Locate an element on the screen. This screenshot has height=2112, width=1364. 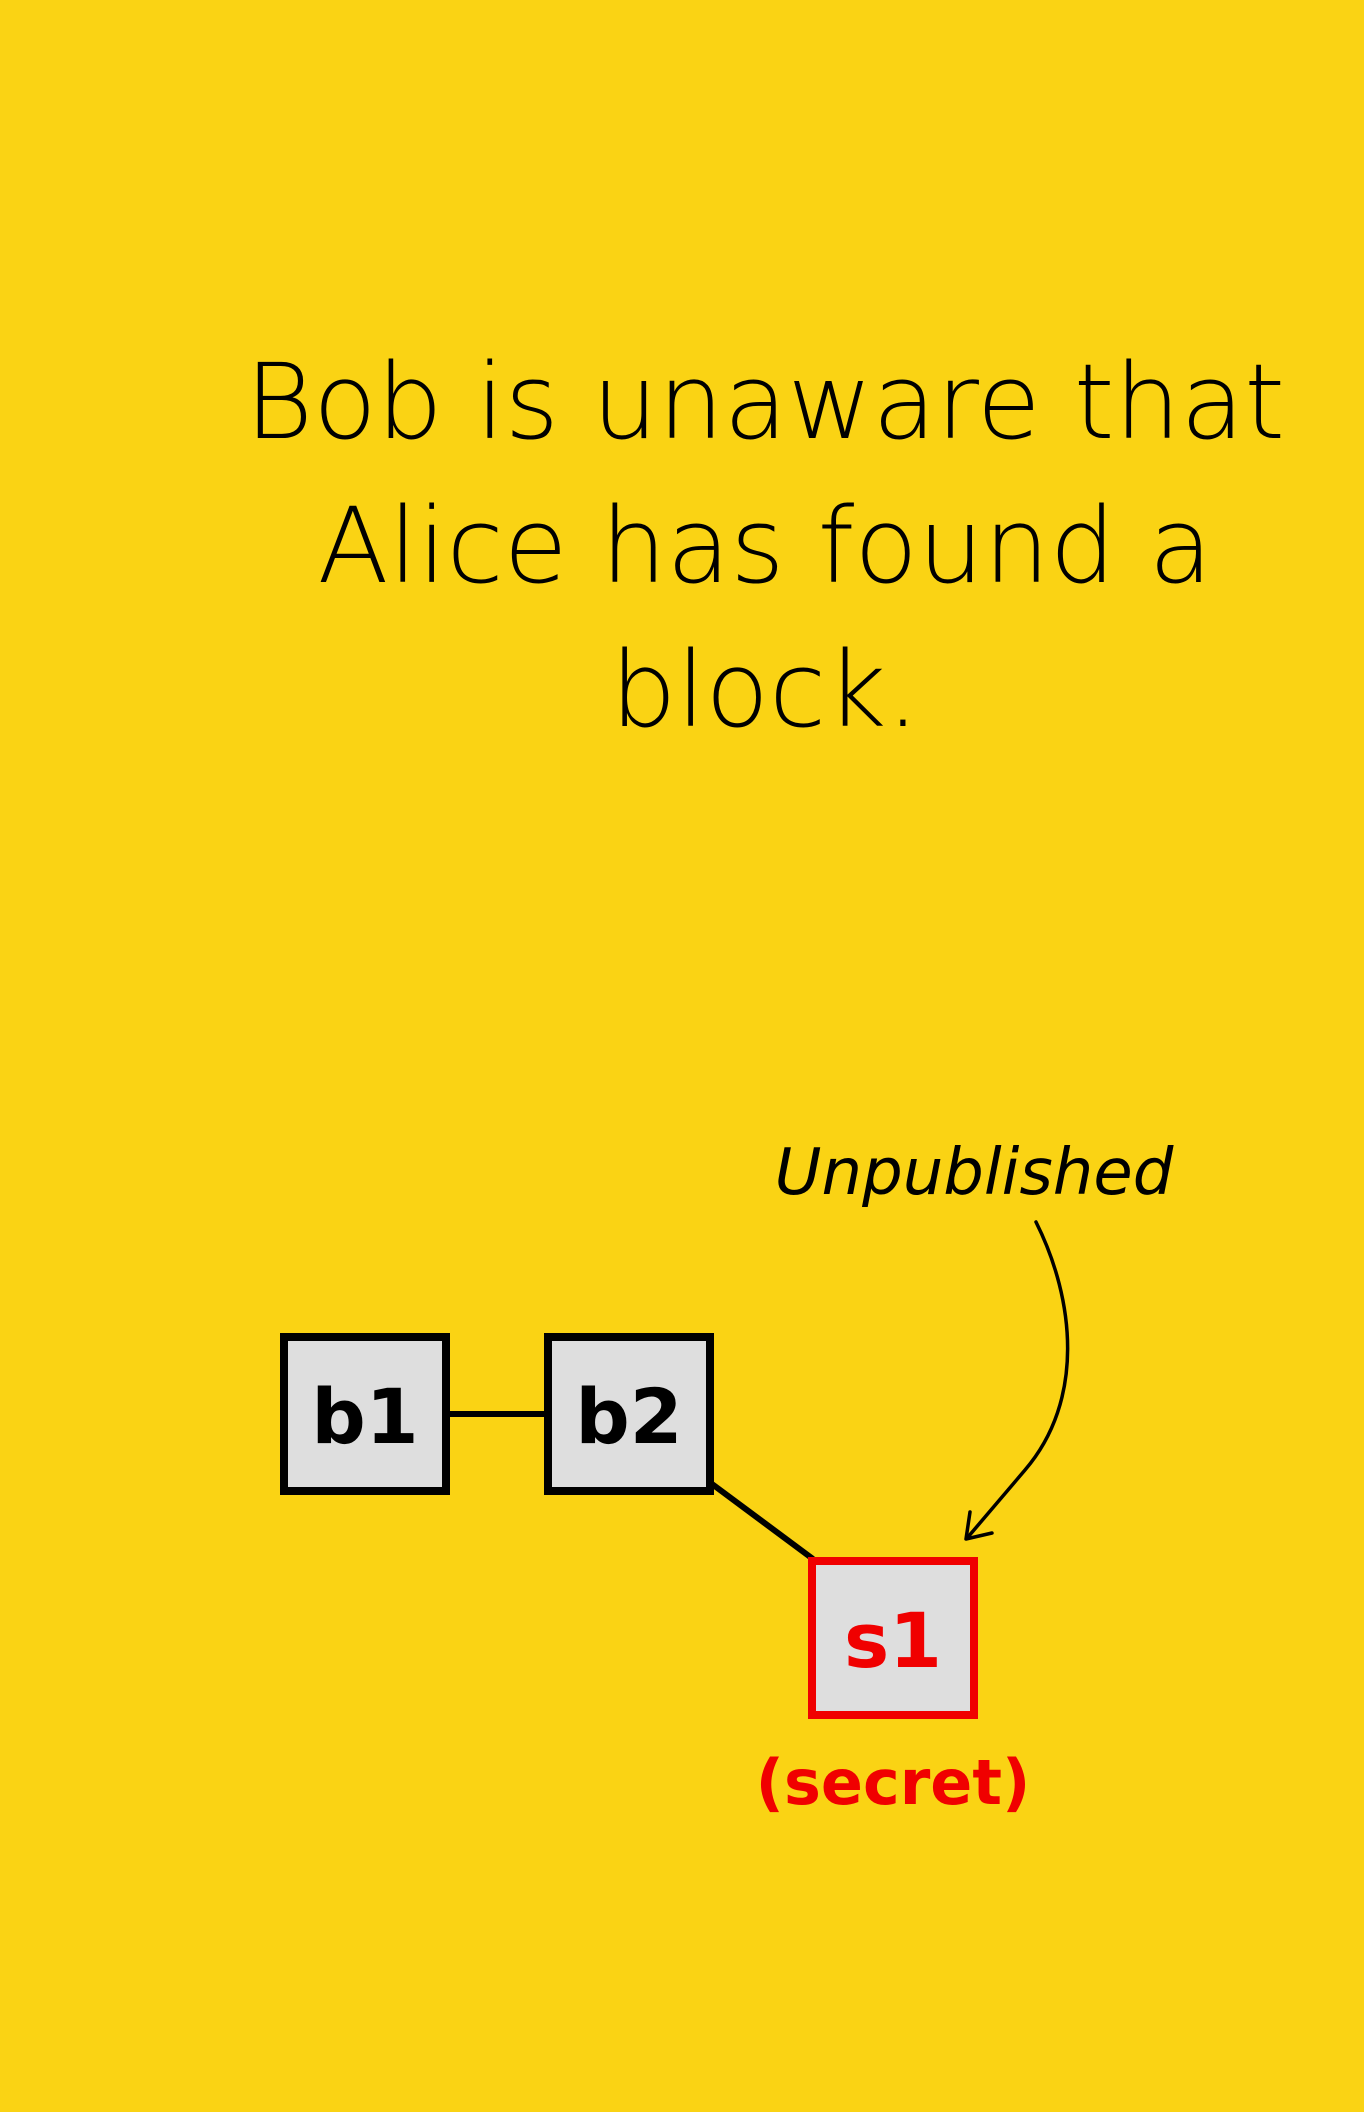
block-s1-label: s1 is located at coordinates (893, 1640).